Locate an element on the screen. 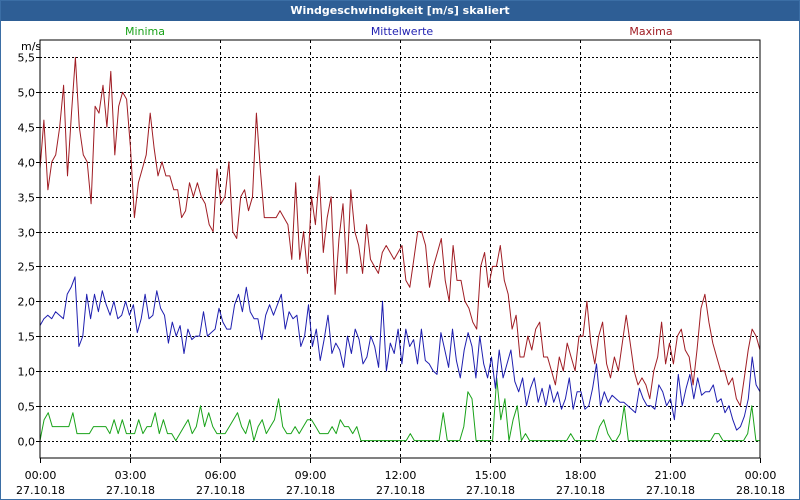 The image size is (800, 500). x-tick-label-time: 15:00 is located at coordinates (491, 475).